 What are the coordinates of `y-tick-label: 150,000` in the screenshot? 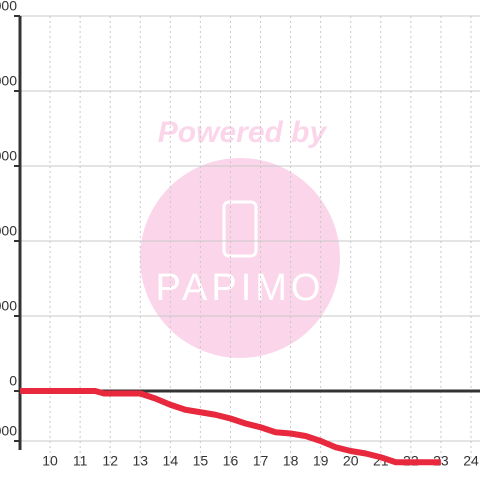 It's located at (8, 7).